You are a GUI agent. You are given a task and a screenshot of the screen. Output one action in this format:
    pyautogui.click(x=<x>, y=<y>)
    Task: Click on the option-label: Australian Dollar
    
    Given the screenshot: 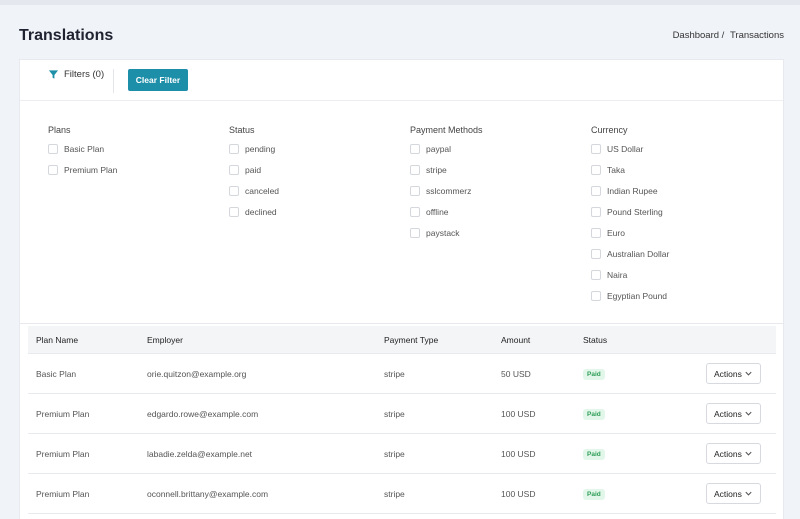 What is the action you would take?
    pyautogui.click(x=638, y=253)
    